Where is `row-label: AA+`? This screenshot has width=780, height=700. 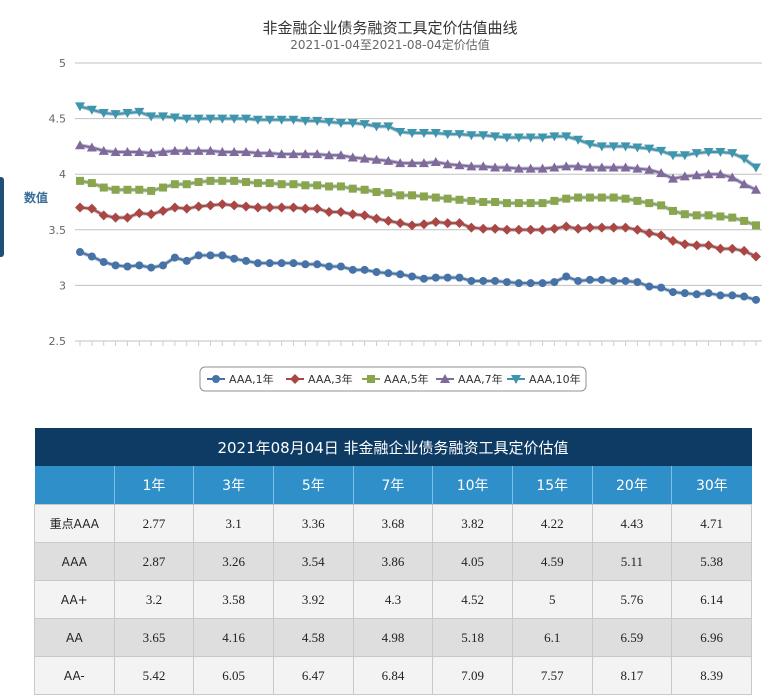
row-label: AA+ is located at coordinates (74, 599).